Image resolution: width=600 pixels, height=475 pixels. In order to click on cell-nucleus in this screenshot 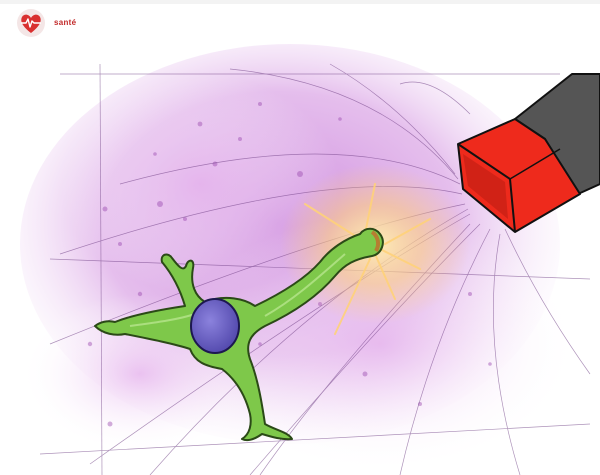, I will do `click(215, 326)`.